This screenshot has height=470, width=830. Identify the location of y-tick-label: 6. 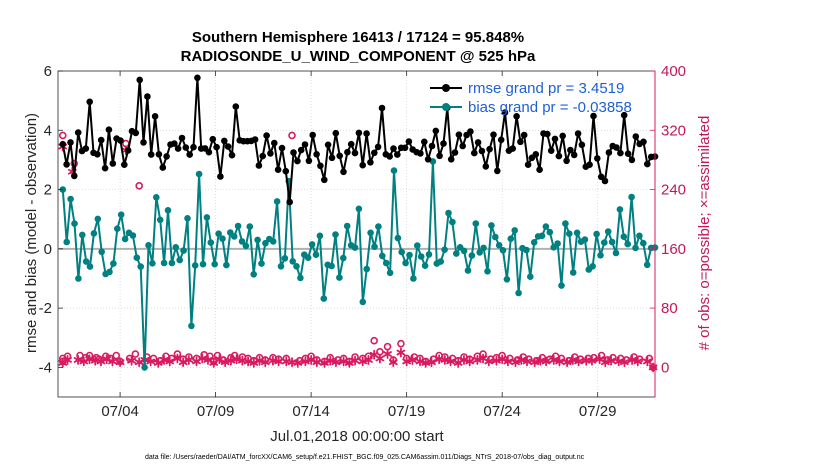
(48, 71).